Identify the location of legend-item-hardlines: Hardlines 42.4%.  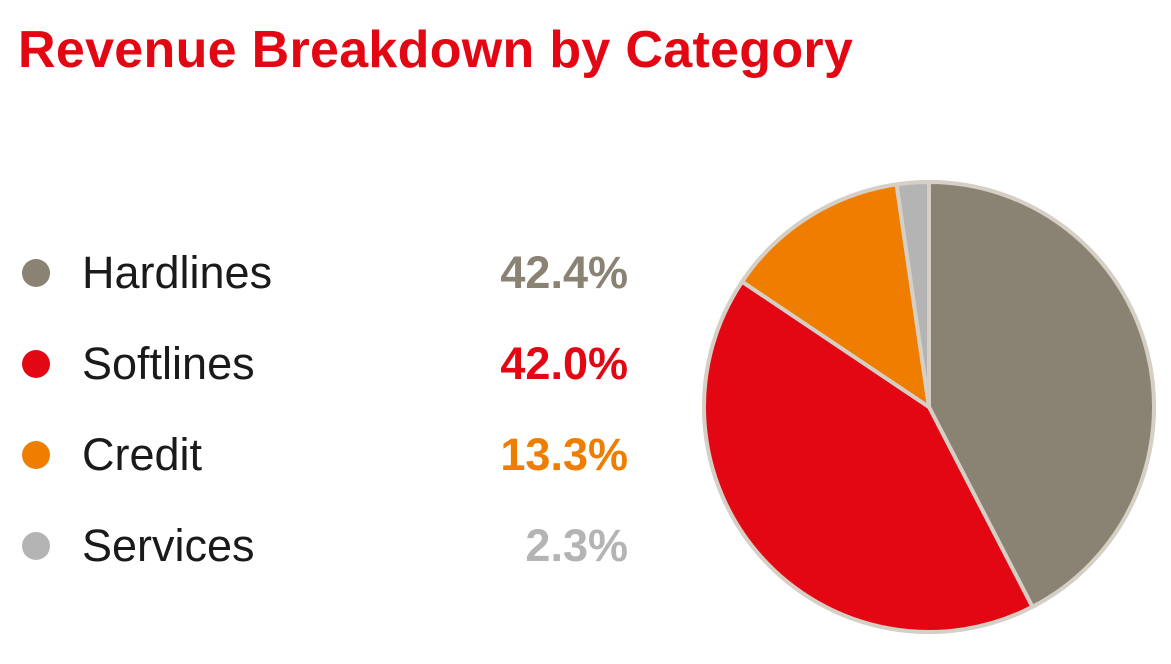
(330, 273).